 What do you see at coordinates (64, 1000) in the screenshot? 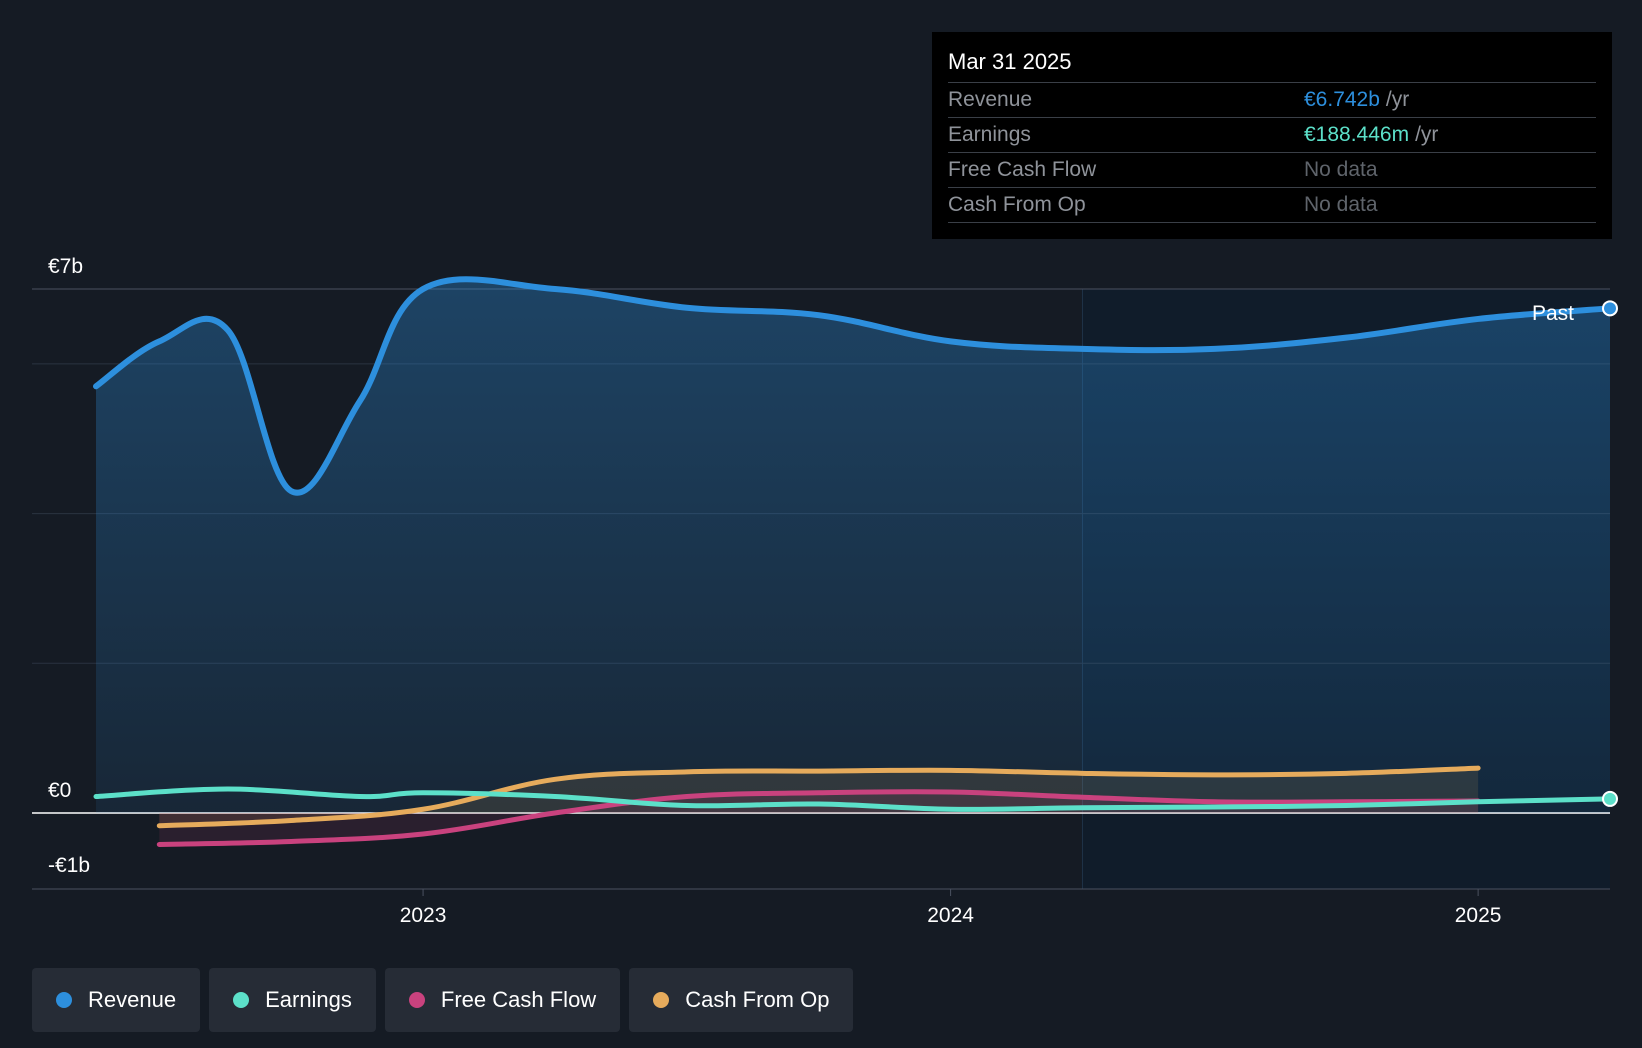
I see `revenue-dot-icon` at bounding box center [64, 1000].